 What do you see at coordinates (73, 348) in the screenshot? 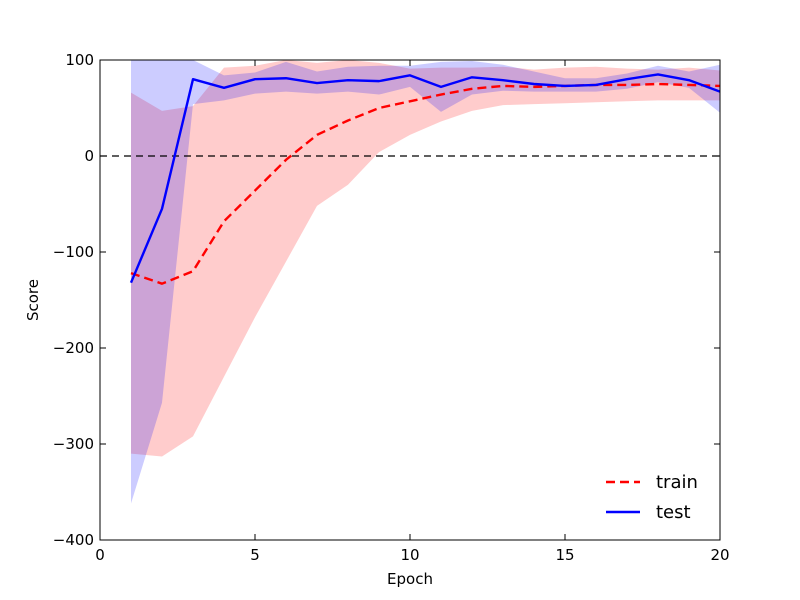
I see `y-tick-label: −200` at bounding box center [73, 348].